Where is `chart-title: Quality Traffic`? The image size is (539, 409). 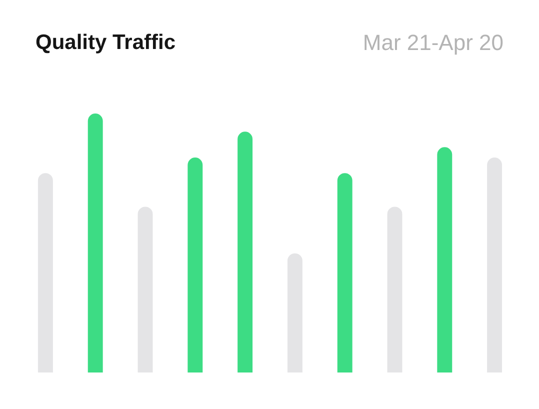
chart-title: Quality Traffic is located at coordinates (106, 42).